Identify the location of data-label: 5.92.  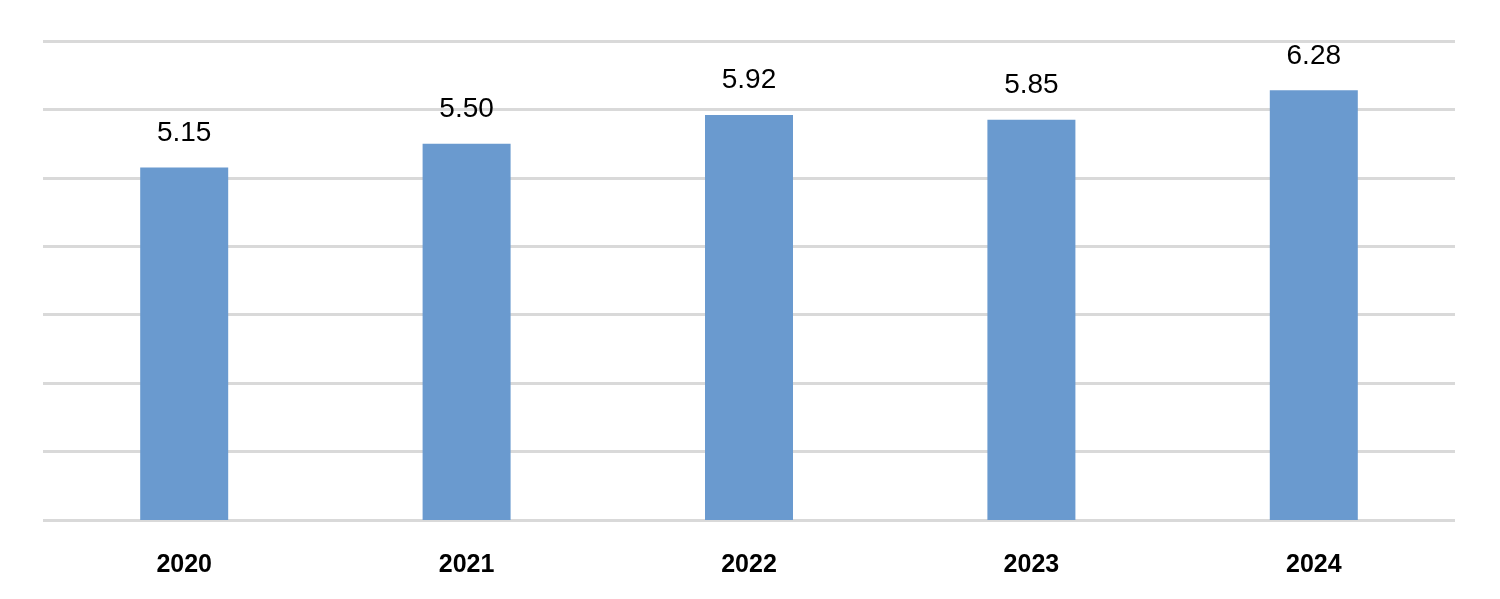
(749, 79).